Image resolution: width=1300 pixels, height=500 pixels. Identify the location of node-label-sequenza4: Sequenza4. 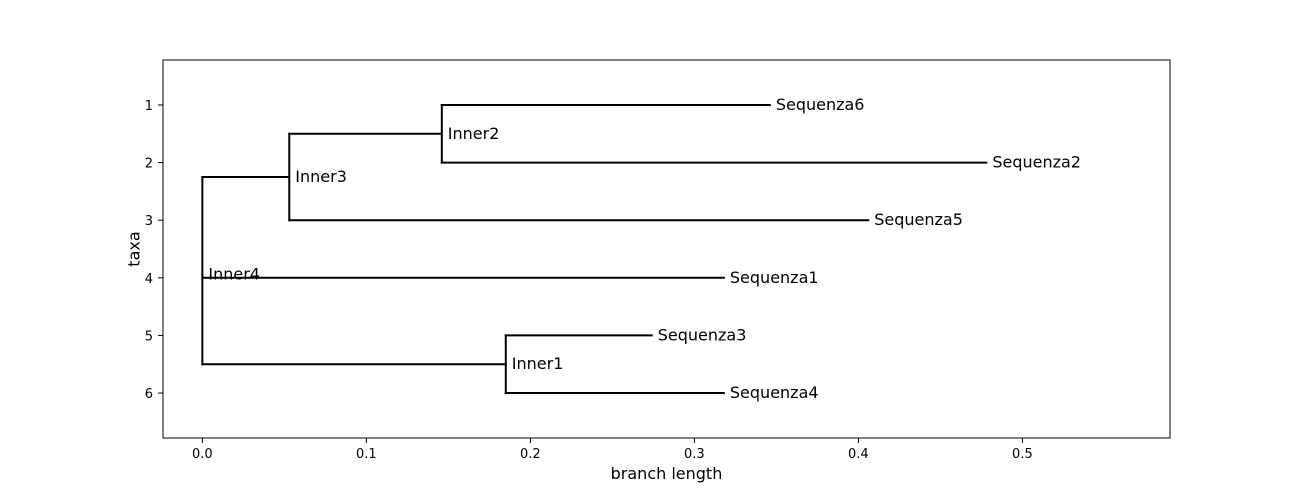
(774, 392).